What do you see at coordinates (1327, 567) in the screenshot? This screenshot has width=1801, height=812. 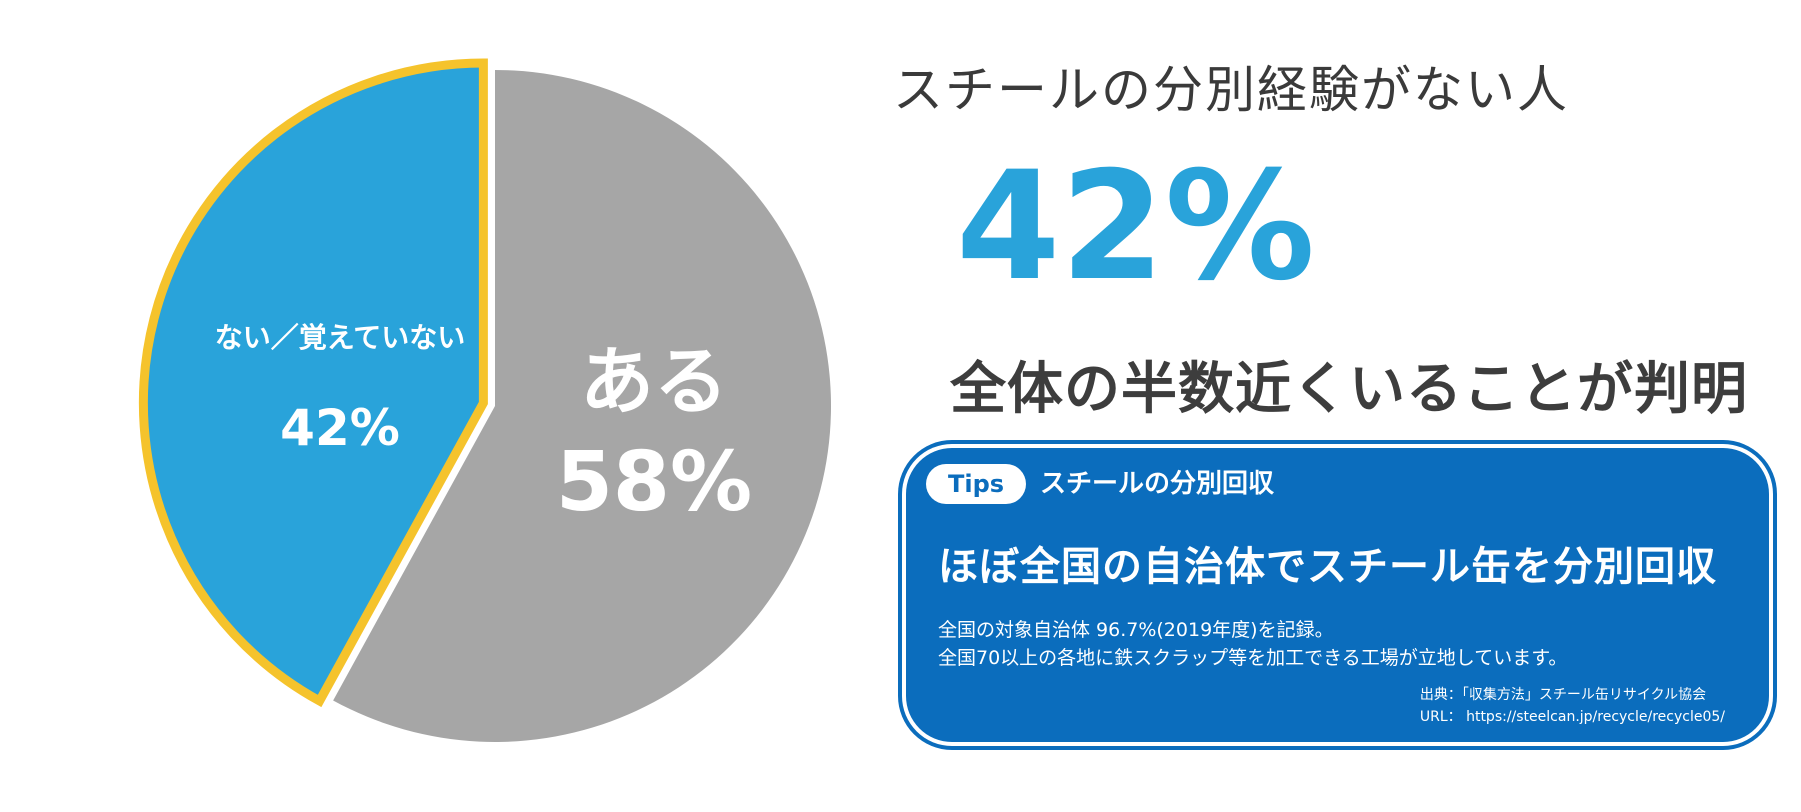 I see `tips-heading: ほぼ全国の自治体でスチール缶を分別回収` at bounding box center [1327, 567].